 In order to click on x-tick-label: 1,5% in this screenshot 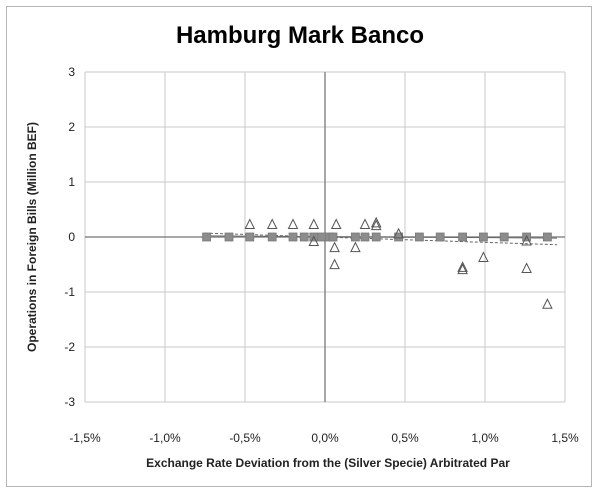, I will do `click(565, 438)`.